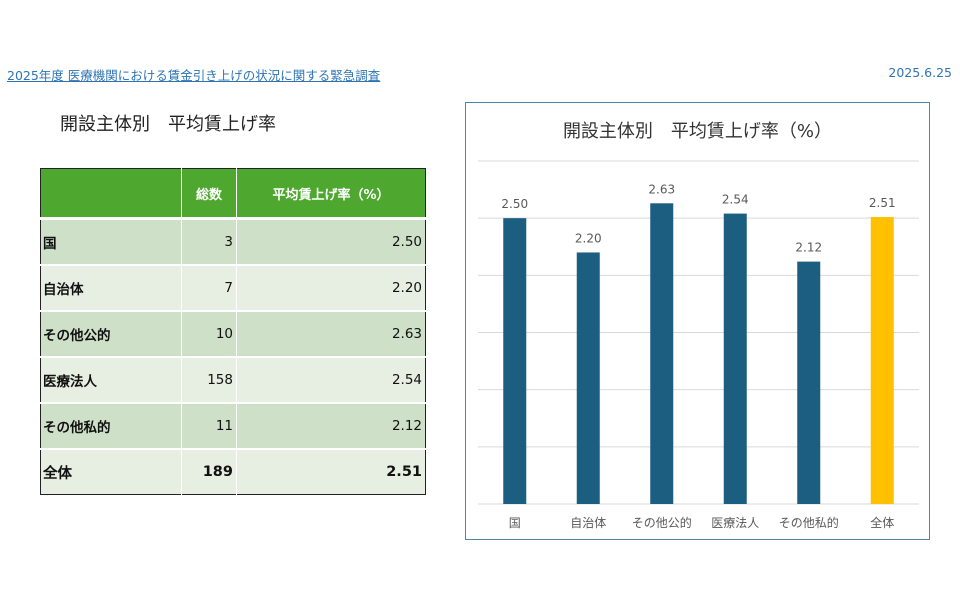 This screenshot has height=600, width=960. Describe the element at coordinates (209, 425) in the screenshot. I see `row-count: 11` at that location.